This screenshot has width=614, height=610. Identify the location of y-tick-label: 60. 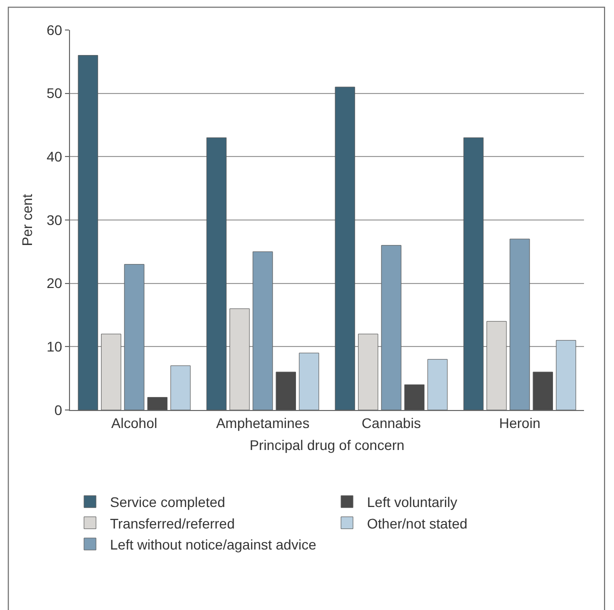
(54, 30).